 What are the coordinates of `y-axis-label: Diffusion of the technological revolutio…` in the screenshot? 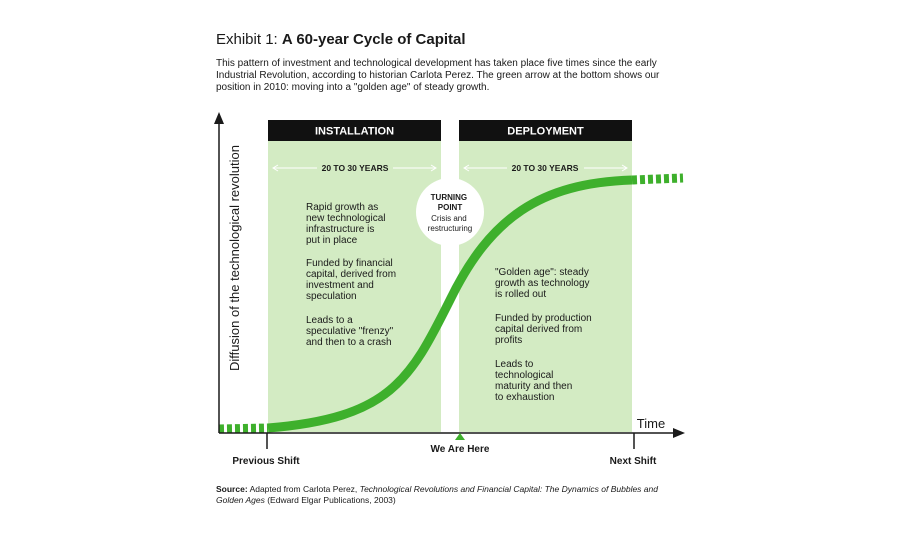 It's located at (234, 258).